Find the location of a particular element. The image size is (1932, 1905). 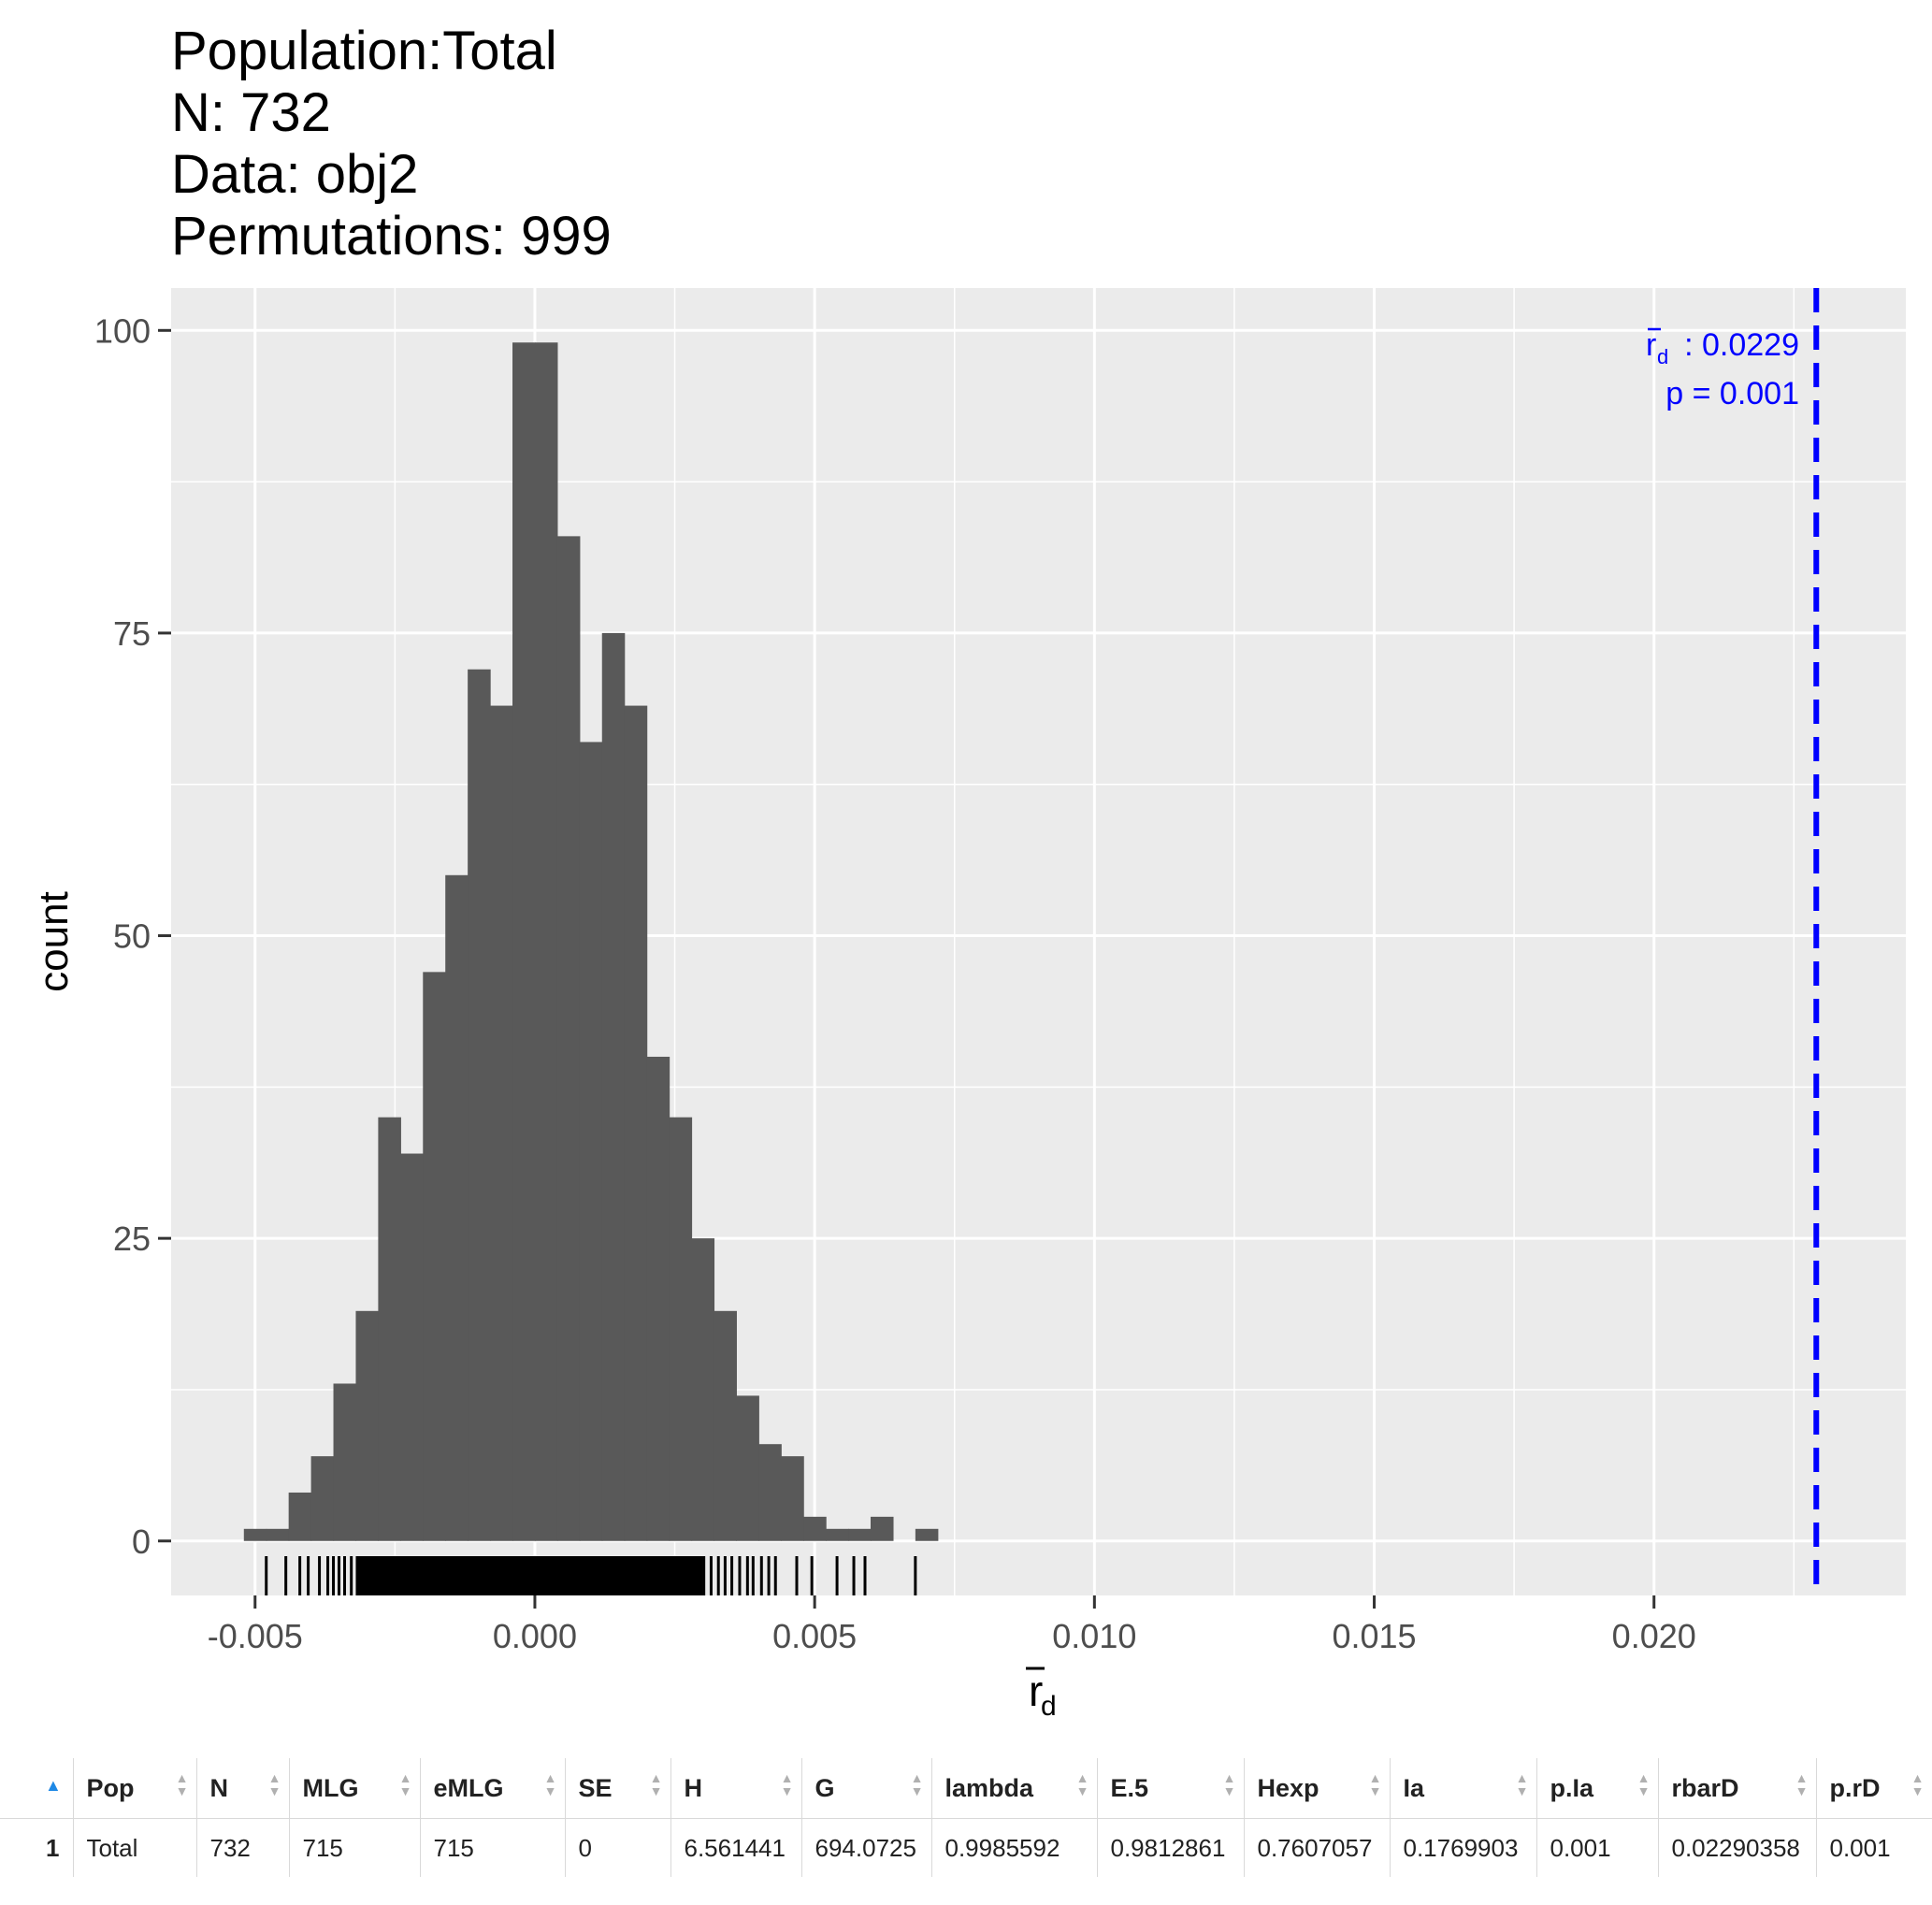

rug-marks is located at coordinates (591, 1575).